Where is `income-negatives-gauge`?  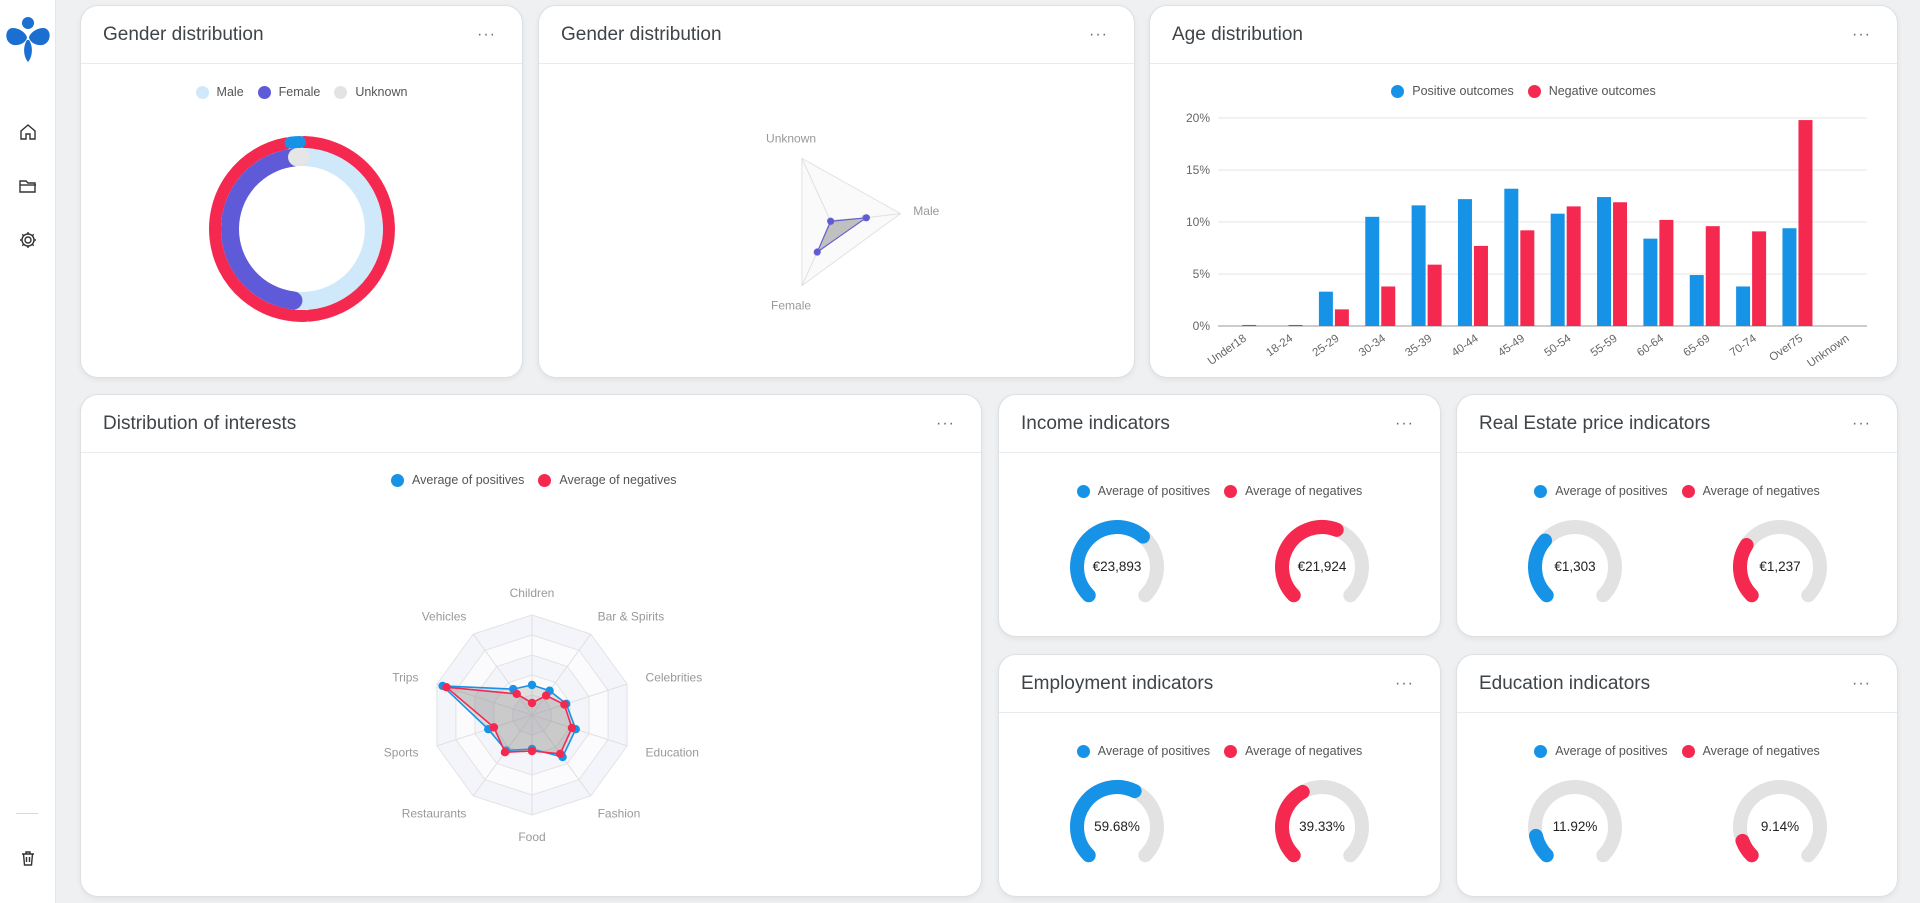
income-negatives-gauge is located at coordinates (1322, 561).